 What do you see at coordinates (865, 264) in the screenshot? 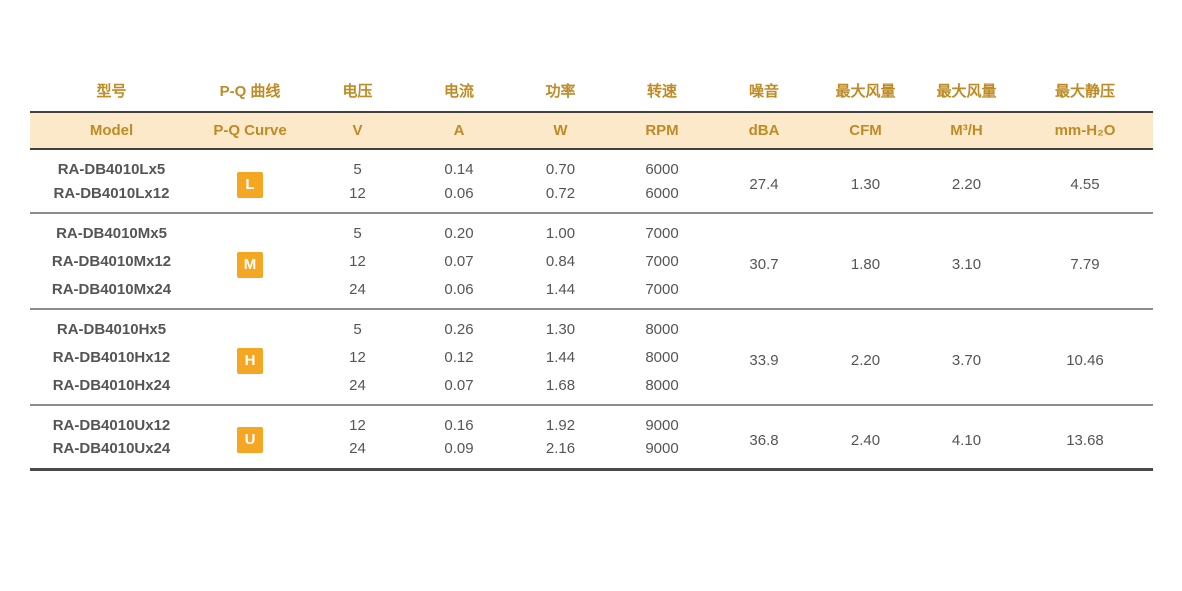
I see `max-airflow-cfm-cell: 1.80` at bounding box center [865, 264].